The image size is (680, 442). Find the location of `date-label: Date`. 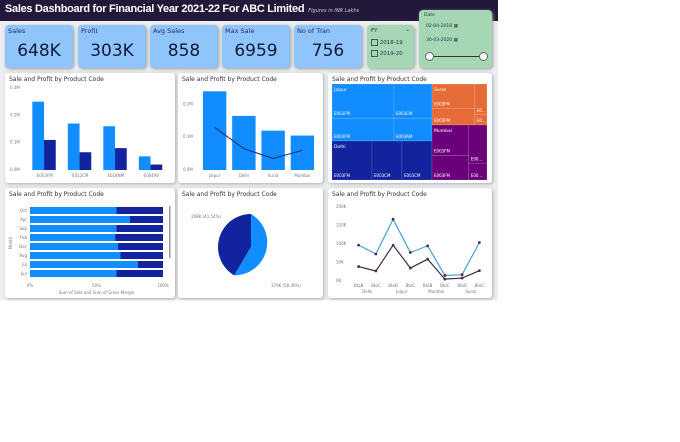

date-label: Date is located at coordinates (429, 15).